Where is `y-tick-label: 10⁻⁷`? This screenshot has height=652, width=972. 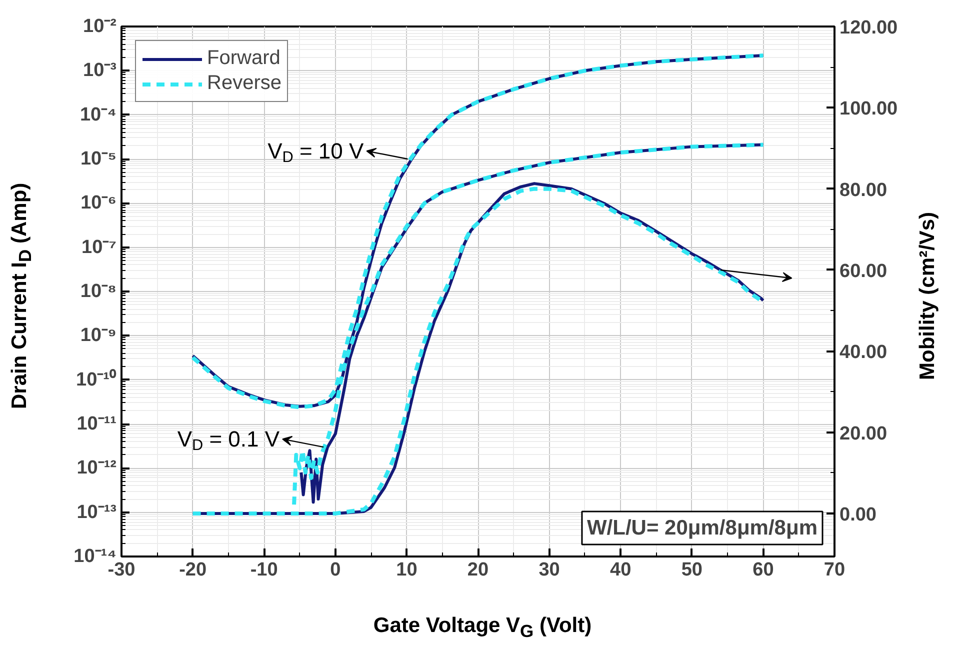 y-tick-label: 10⁻⁷ is located at coordinates (99, 247).